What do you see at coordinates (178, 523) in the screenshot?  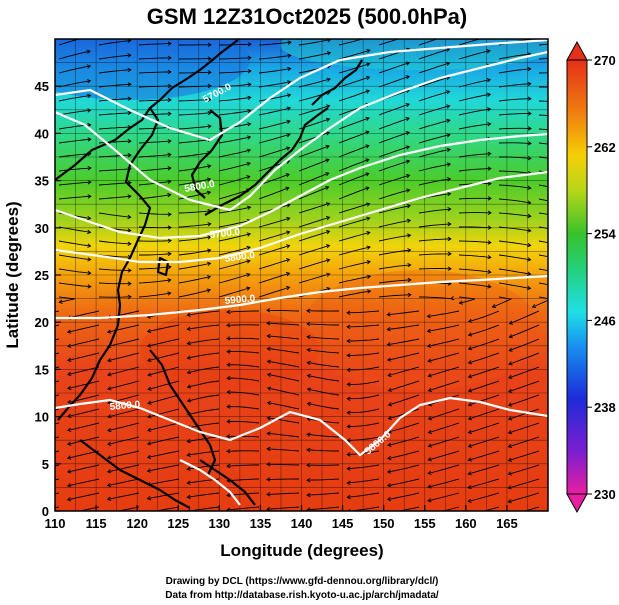 I see `x-tick-label: 125` at bounding box center [178, 523].